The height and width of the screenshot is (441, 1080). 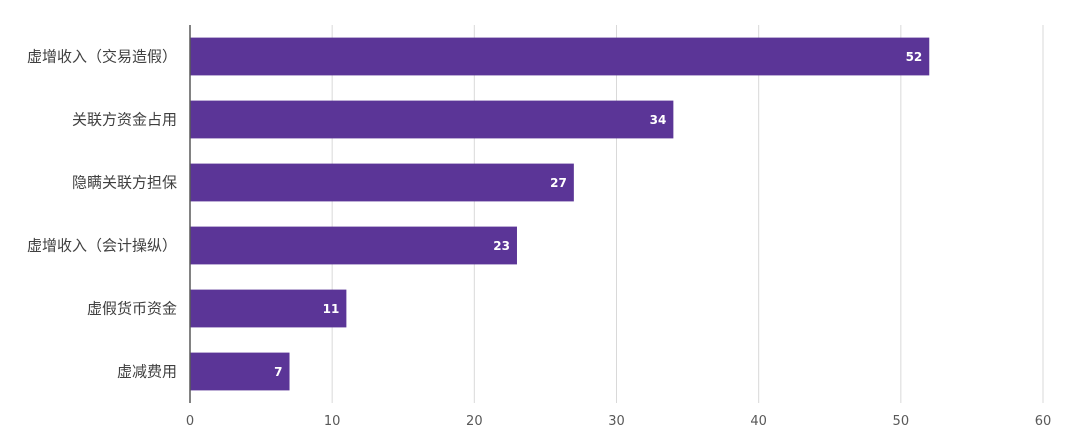 I want to click on data-label: 11, so click(x=331, y=309).